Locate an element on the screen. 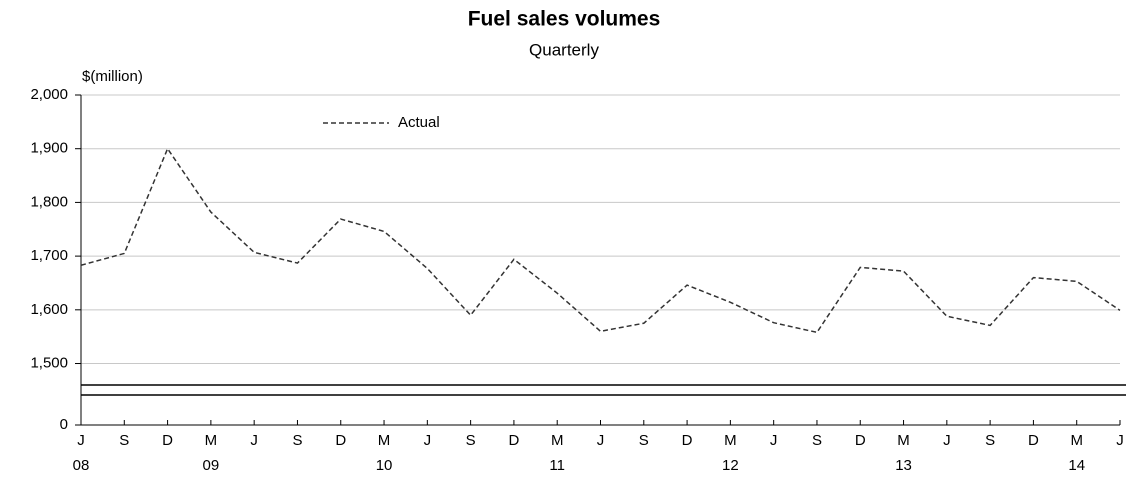  x-year-label: 14 is located at coordinates (1076, 465).